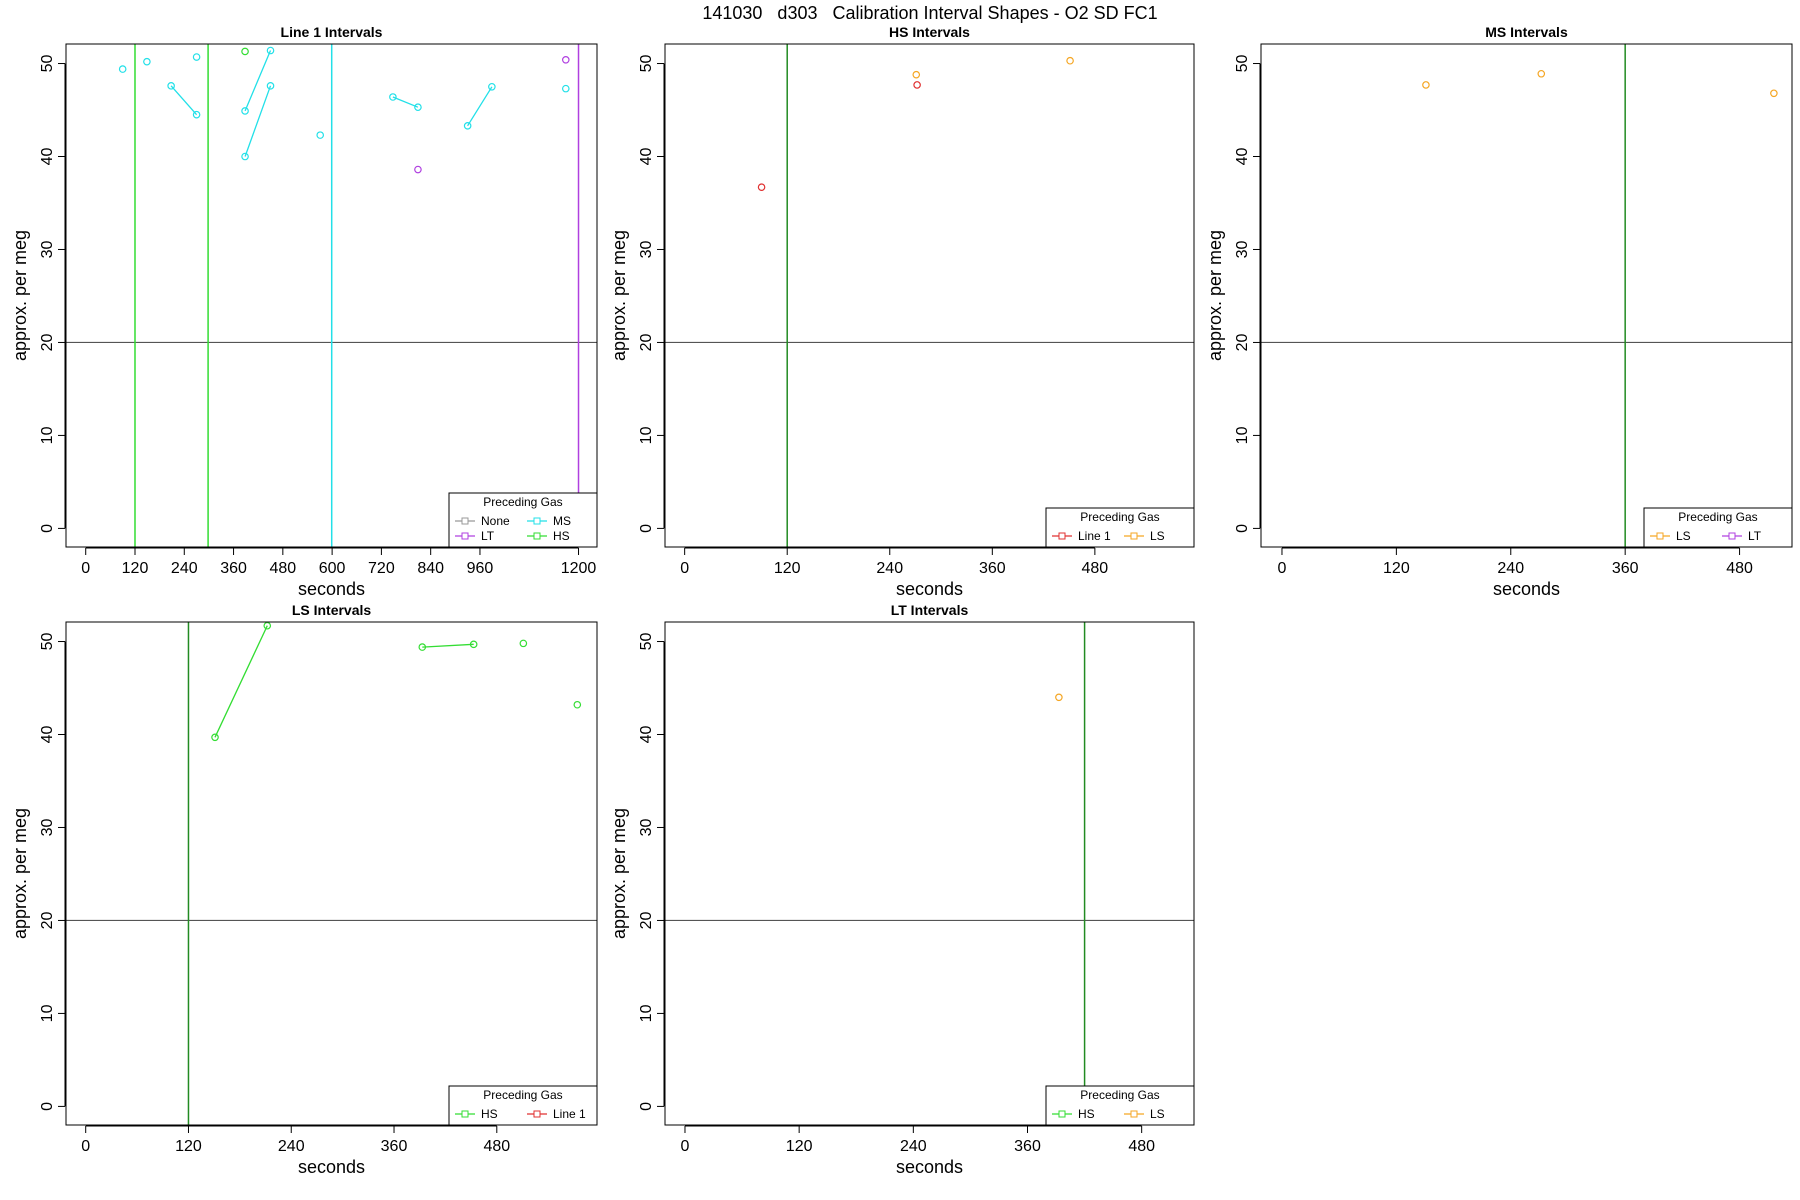  I want to click on legend: Preceding Gas None MS LT HS, so click(523, 520).